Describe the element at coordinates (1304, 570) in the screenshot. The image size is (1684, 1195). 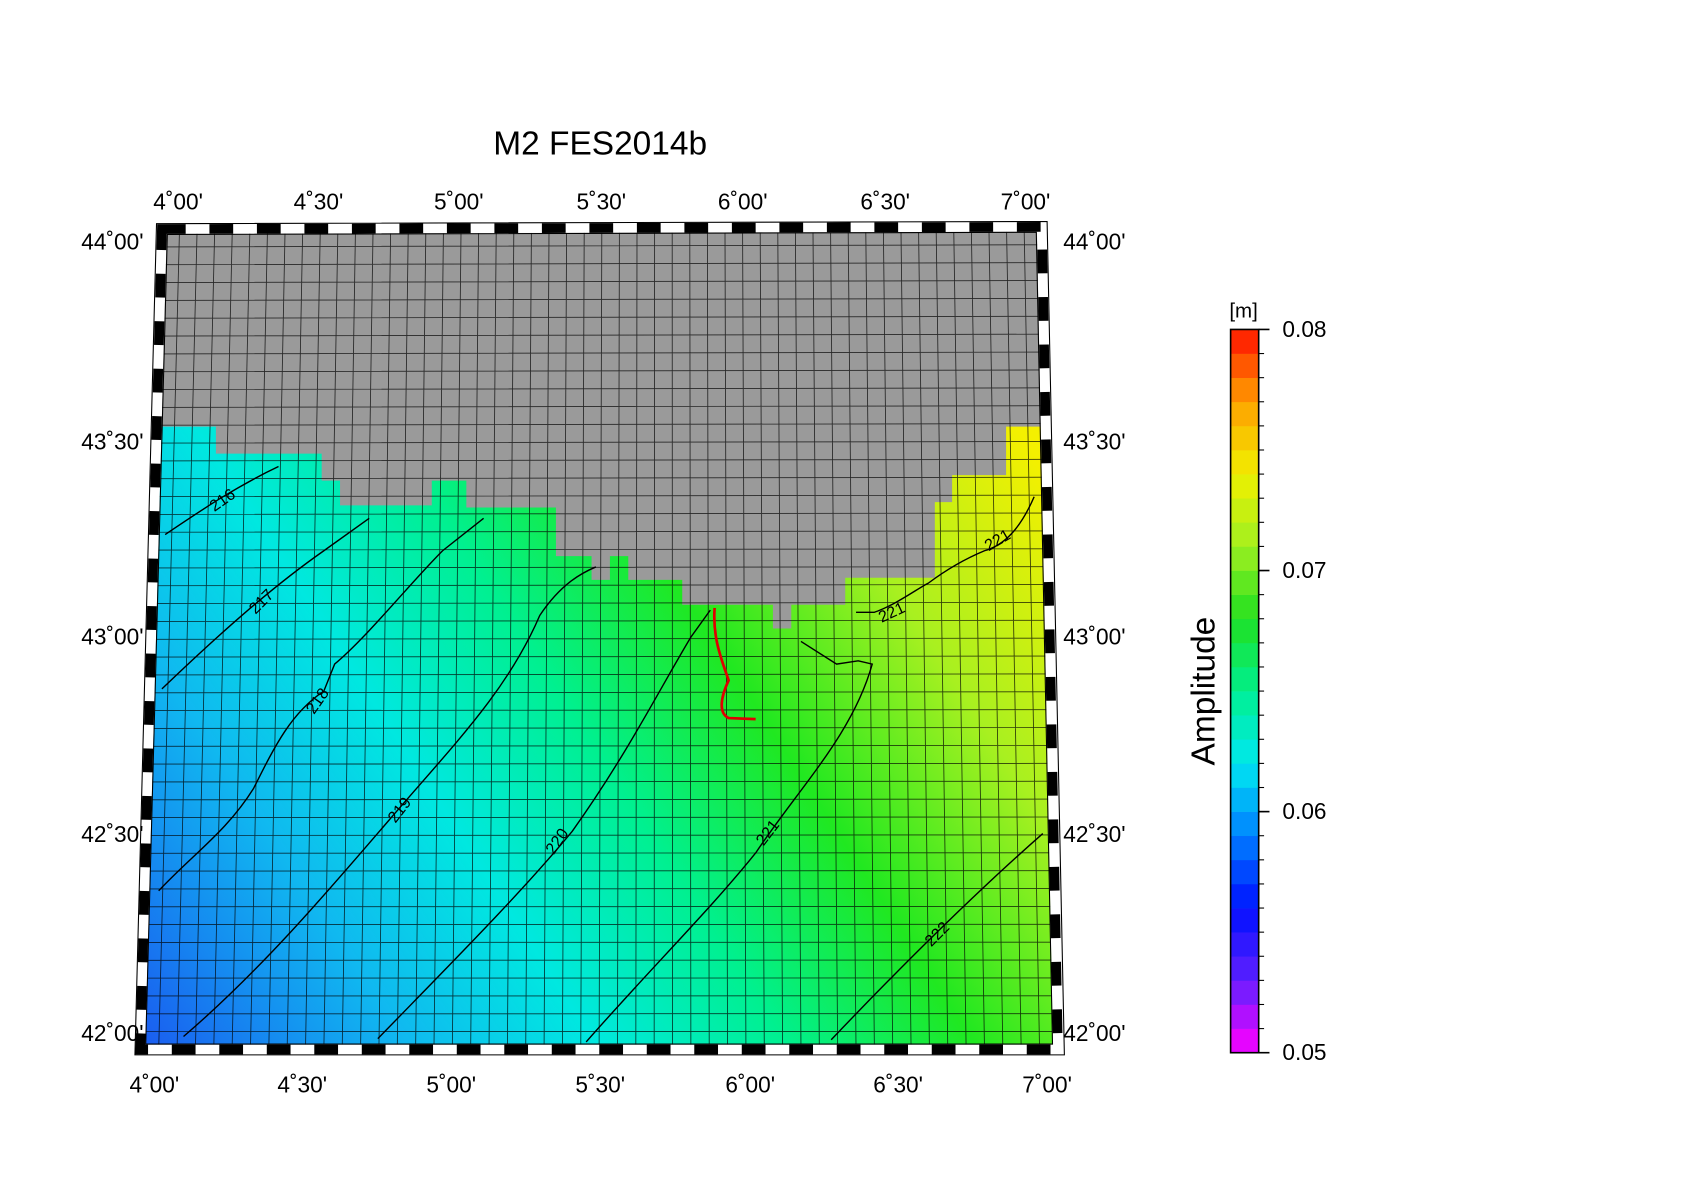
I see `colorbar-tick-label: 0.07` at that location.